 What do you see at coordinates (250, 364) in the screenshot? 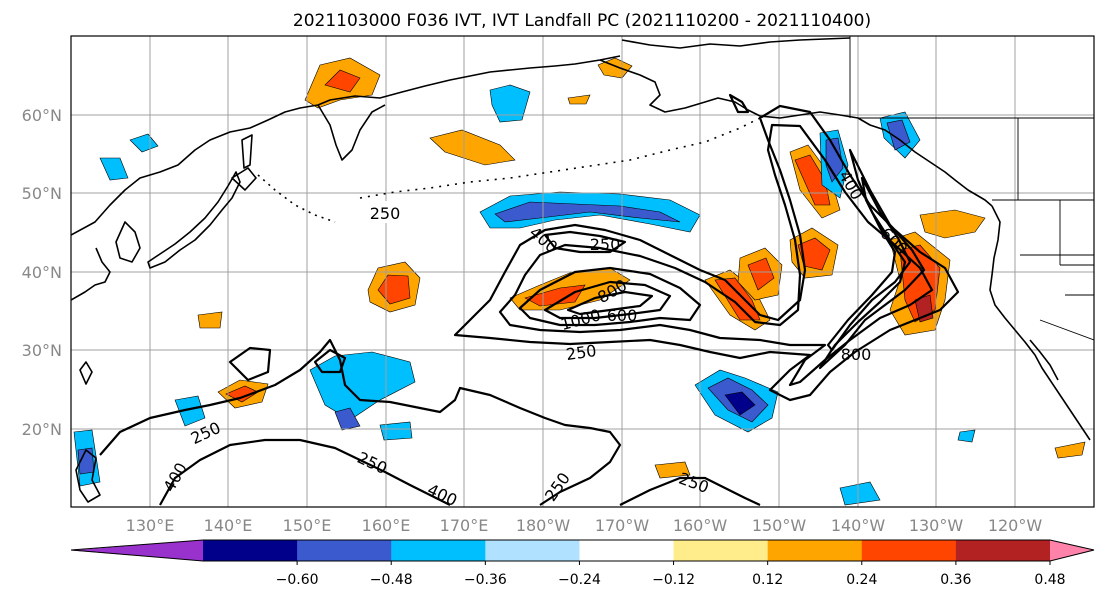
I see `ivt-contour-250-loop` at bounding box center [250, 364].